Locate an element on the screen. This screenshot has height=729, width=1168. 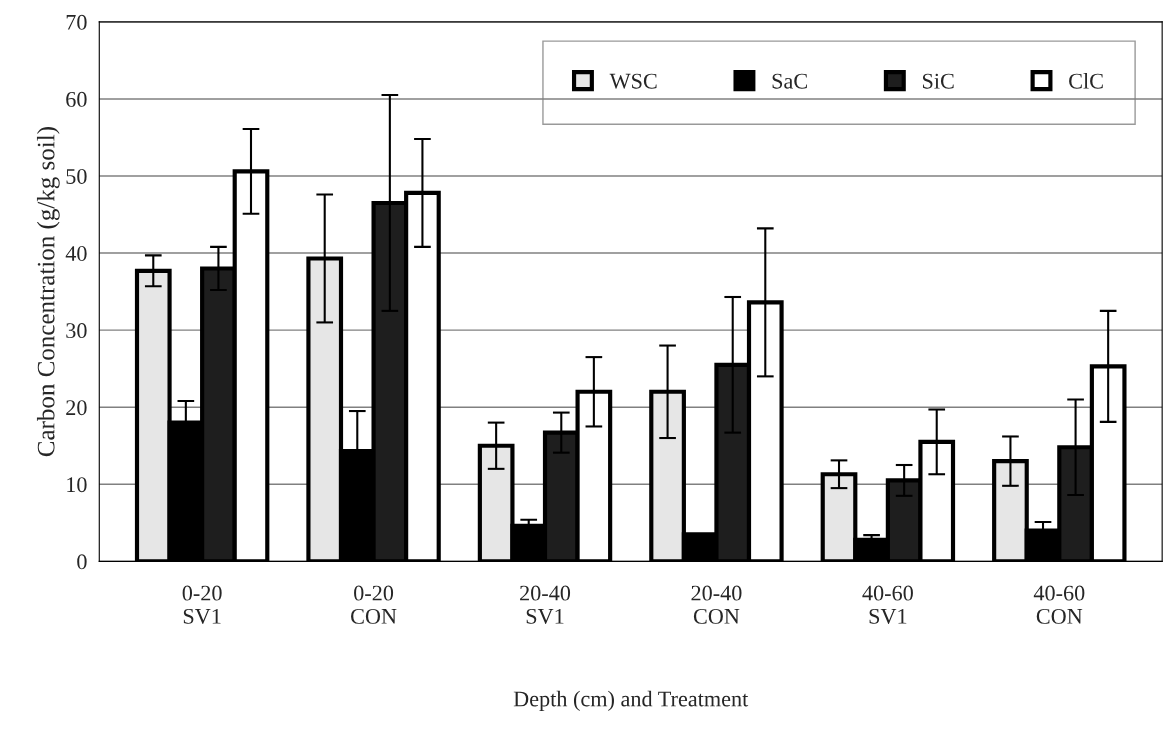
legend-label: SiC is located at coordinates (938, 81).